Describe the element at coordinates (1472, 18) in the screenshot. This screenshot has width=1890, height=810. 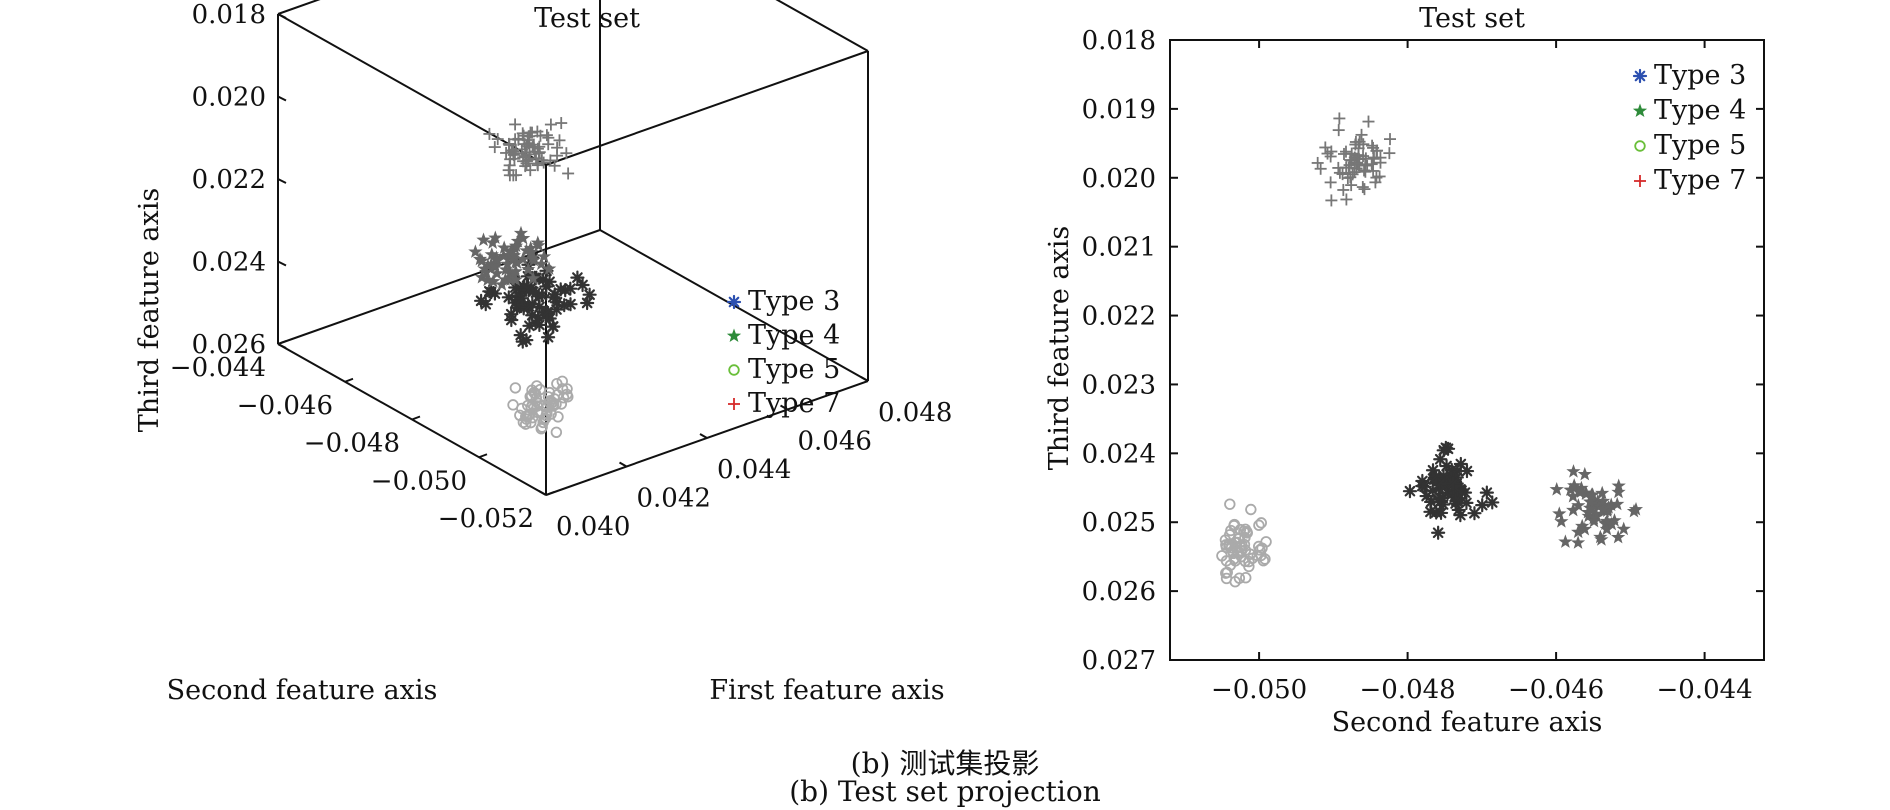
I see `chart-2d-title: Test set` at that location.